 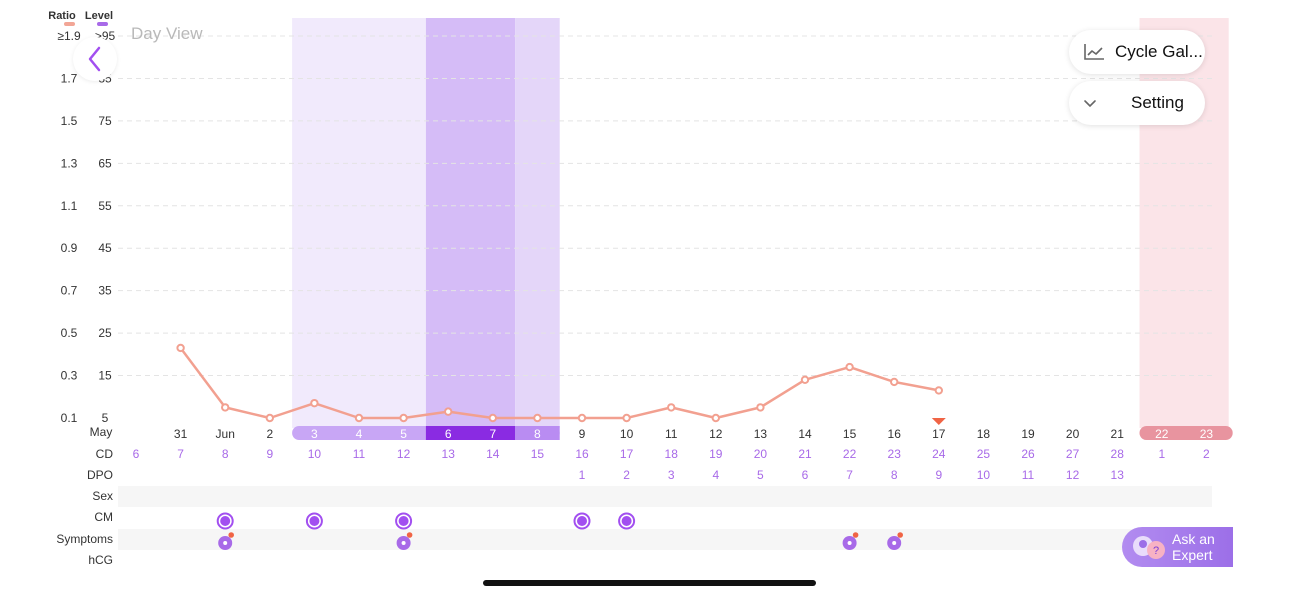 What do you see at coordinates (938, 475) in the screenshot?
I see `dpo-label: 9` at bounding box center [938, 475].